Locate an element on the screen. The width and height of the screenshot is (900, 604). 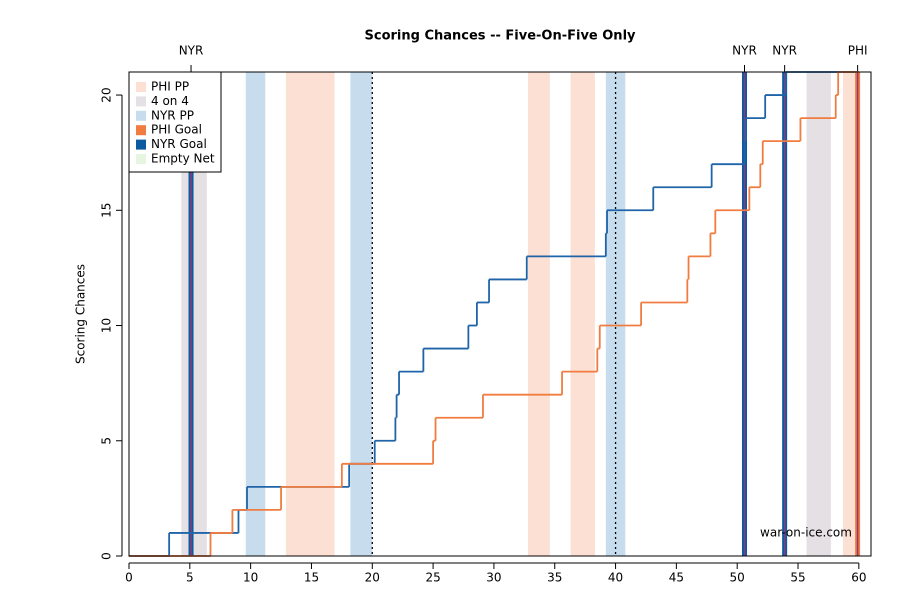
watermark: war-on-ice.com is located at coordinates (806, 533).